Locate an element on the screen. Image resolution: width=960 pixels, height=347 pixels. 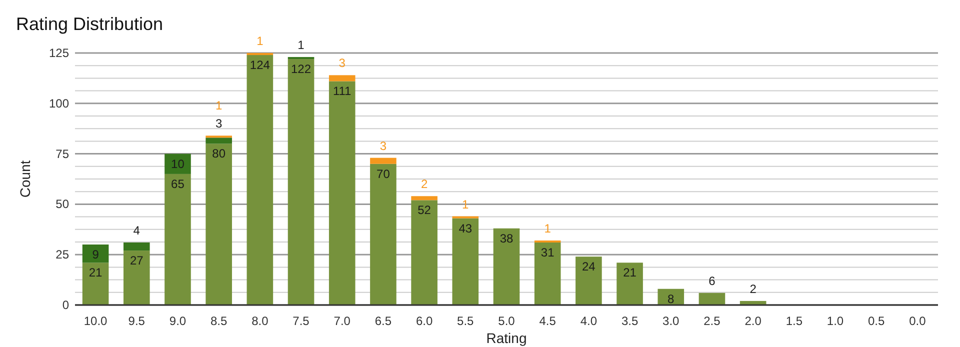
data-label: 4 is located at coordinates (136, 231).